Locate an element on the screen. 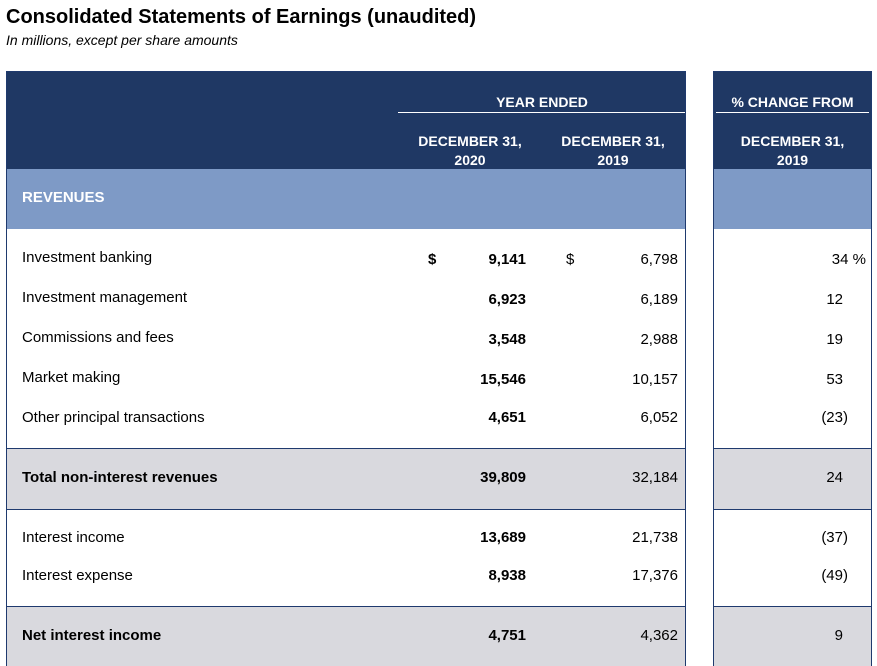 The image size is (877, 666). value-2020-interest-income: 13,689 is located at coordinates (503, 537).